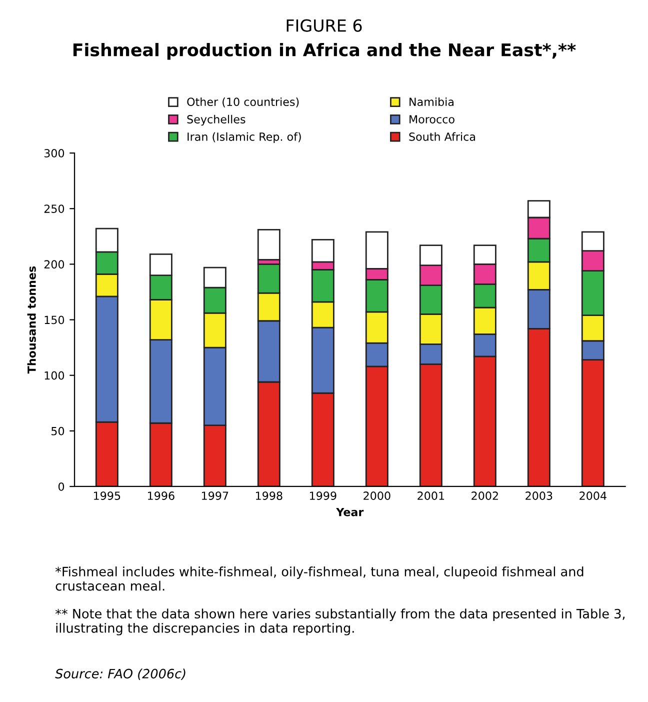  What do you see at coordinates (120, 674) in the screenshot?
I see `source-note: Source: FAO (2006c)` at bounding box center [120, 674].